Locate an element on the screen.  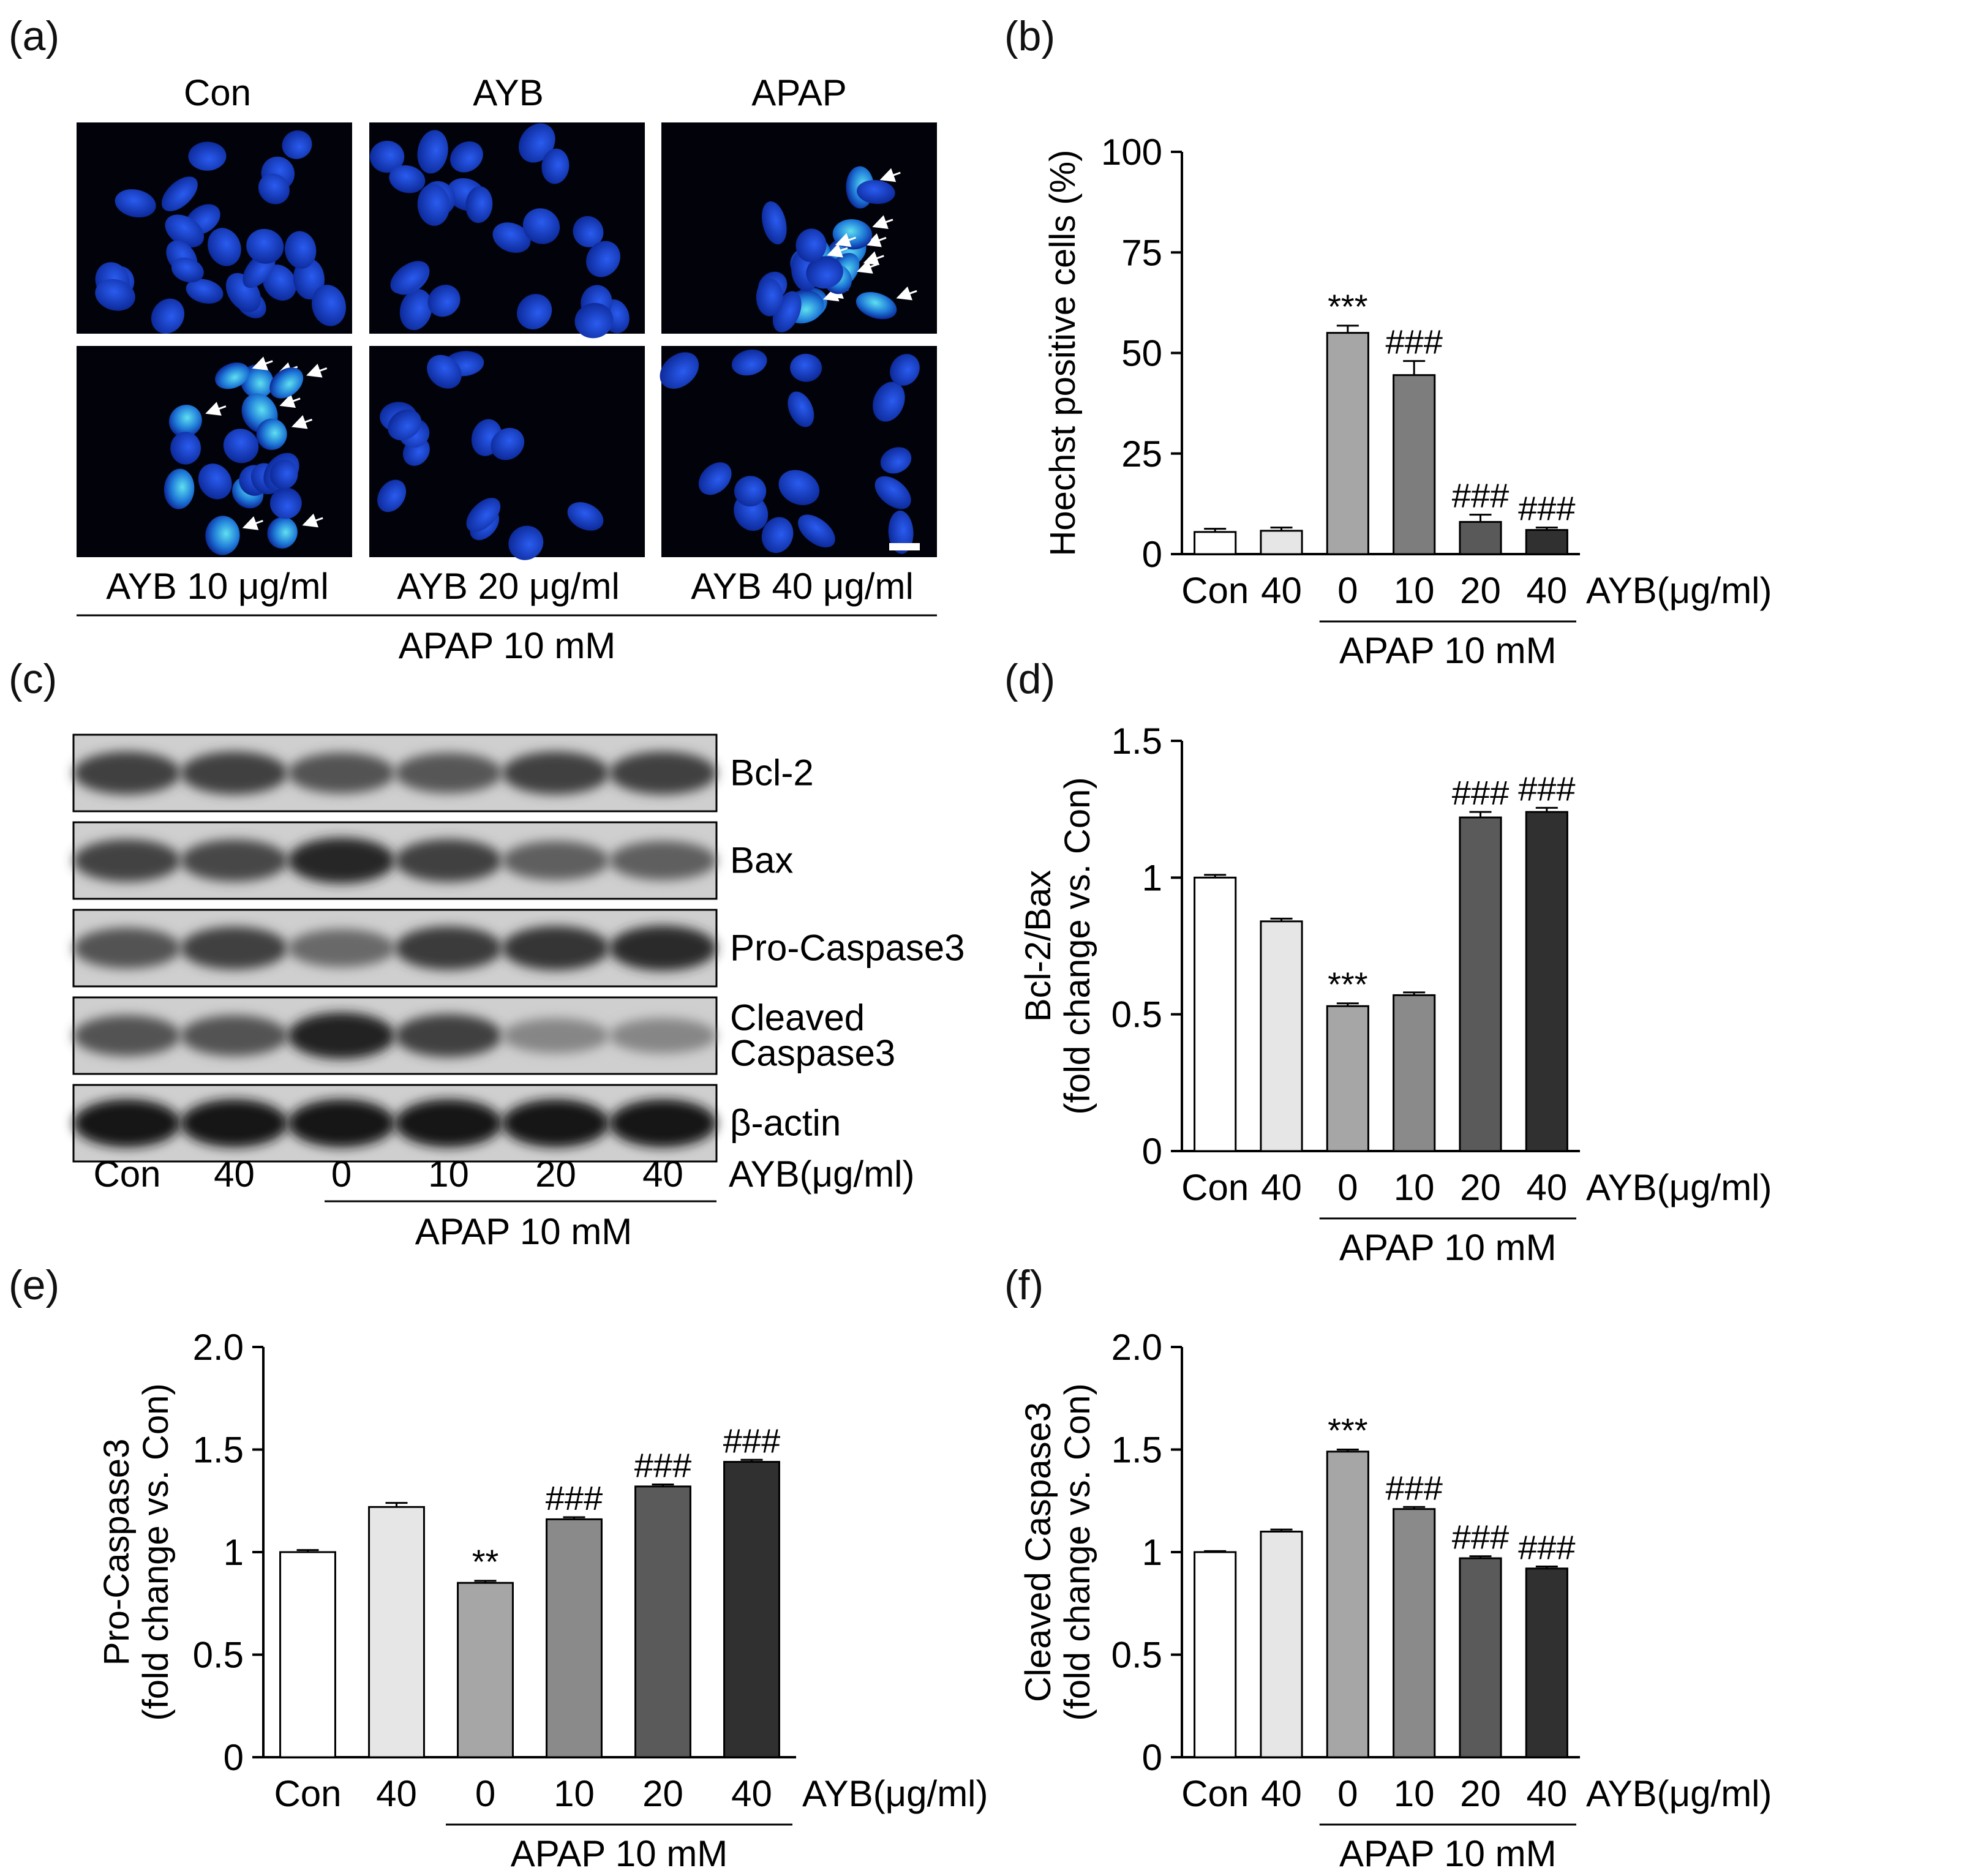
image-label-ayb: AYB is located at coordinates (508, 92).